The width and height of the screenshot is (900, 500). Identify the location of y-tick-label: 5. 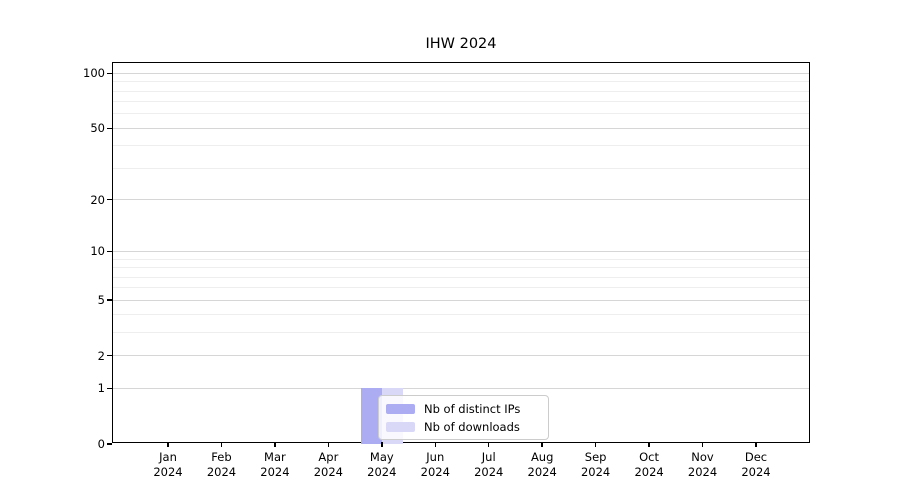
(101, 300).